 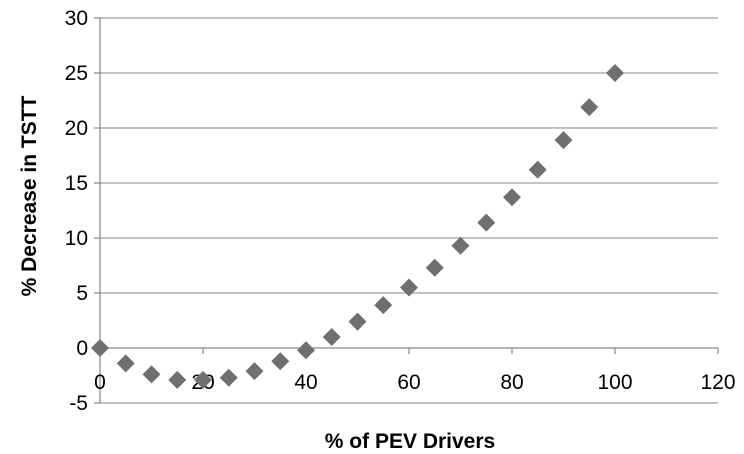 What do you see at coordinates (76, 18) in the screenshot?
I see `y-tick-label: 30` at bounding box center [76, 18].